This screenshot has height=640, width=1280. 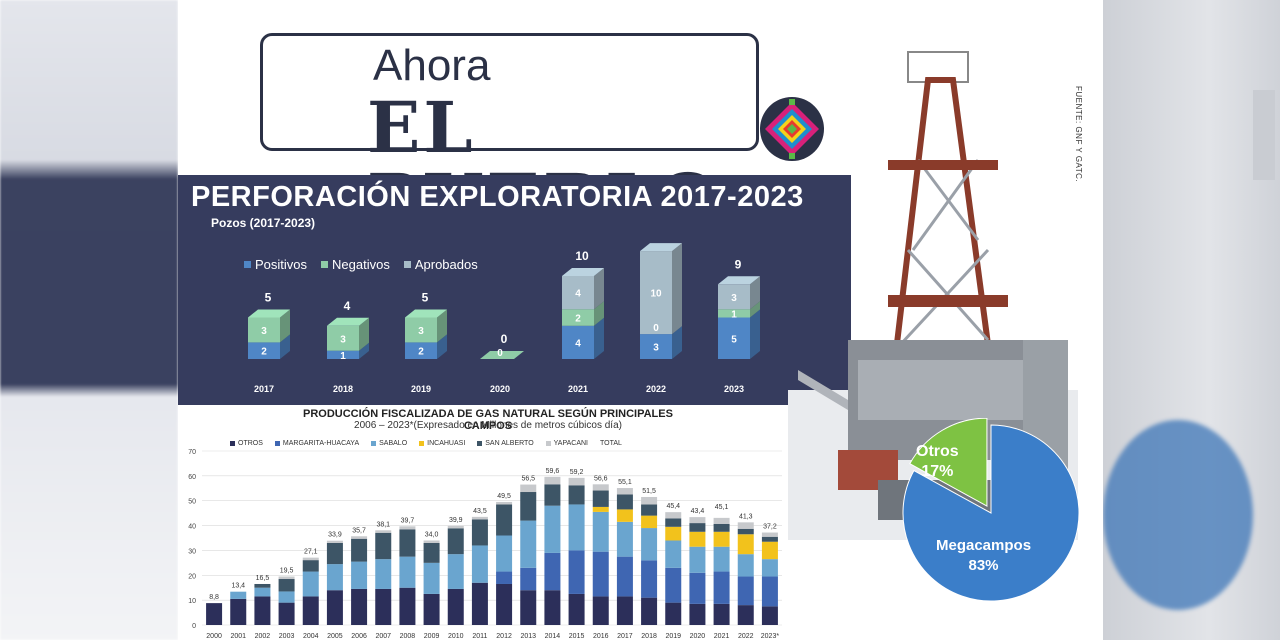 What do you see at coordinates (194, 626) in the screenshot?
I see `y-tick-label: 0` at bounding box center [194, 626].